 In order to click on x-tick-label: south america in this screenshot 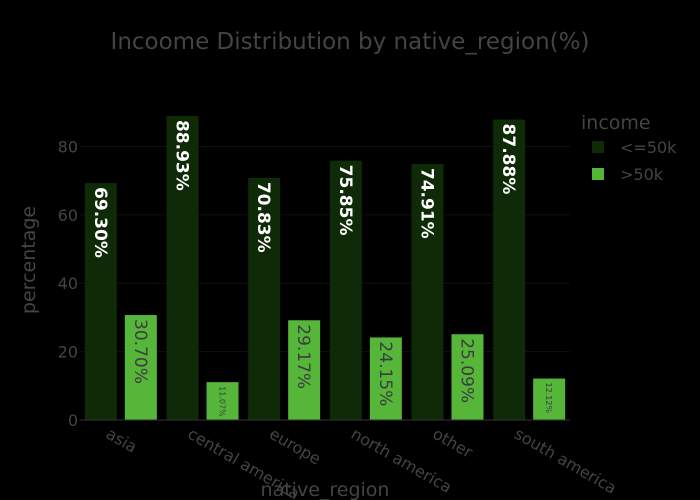, I will do `click(565, 461)`.